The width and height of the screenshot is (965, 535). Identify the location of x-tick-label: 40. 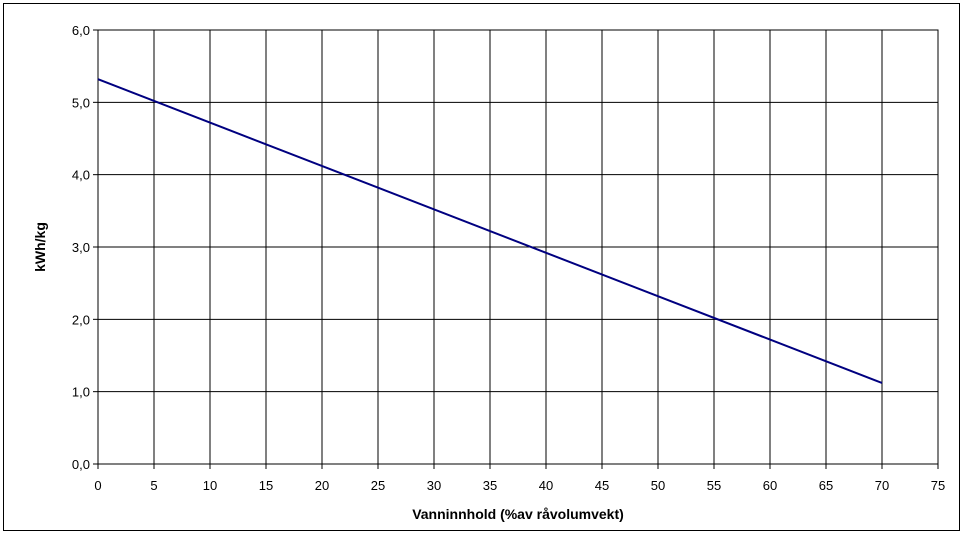
(546, 485).